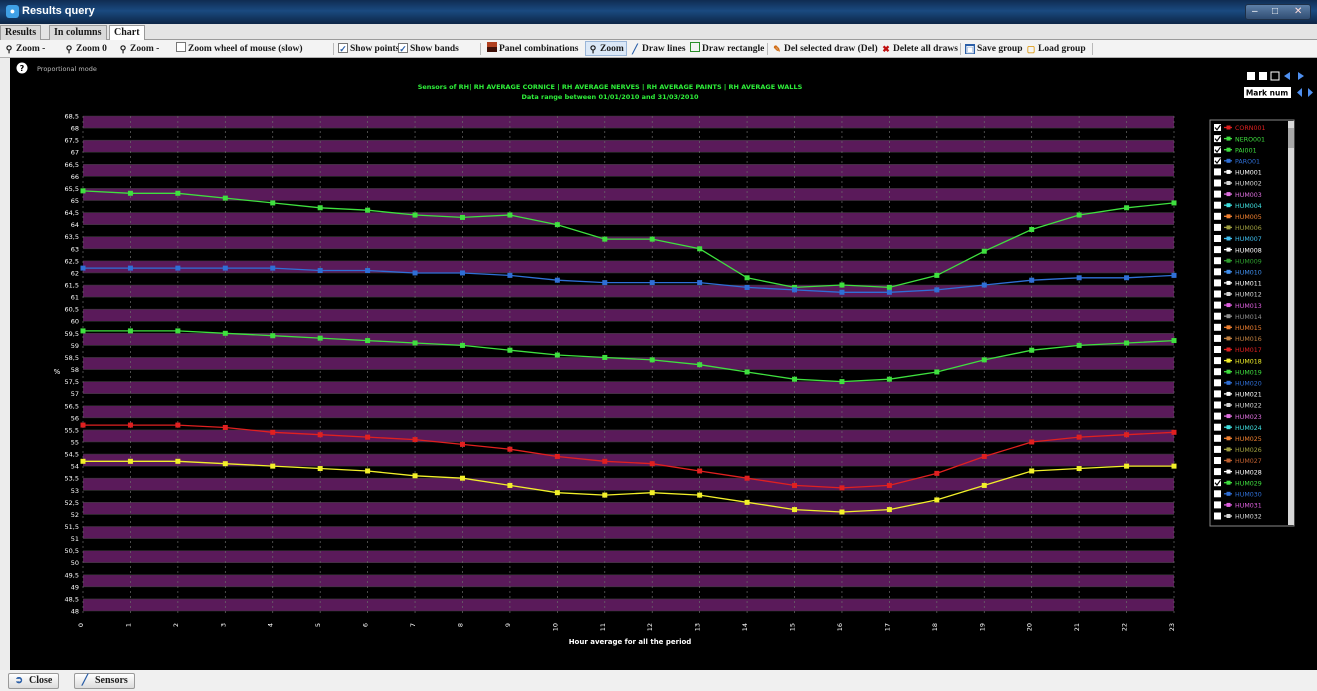 This screenshot has height=691, width=1317. Describe the element at coordinates (532, 49) in the screenshot. I see `panel-combinations-button: Panel combinations` at that location.